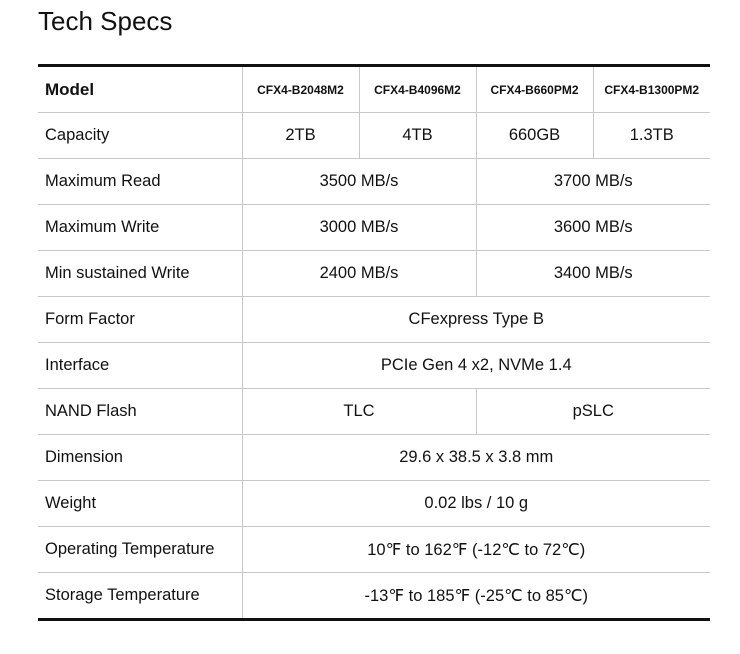 The image size is (740, 654). Describe the element at coordinates (651, 89) in the screenshot. I see `model-name: CFX4-B1300PM2` at that location.